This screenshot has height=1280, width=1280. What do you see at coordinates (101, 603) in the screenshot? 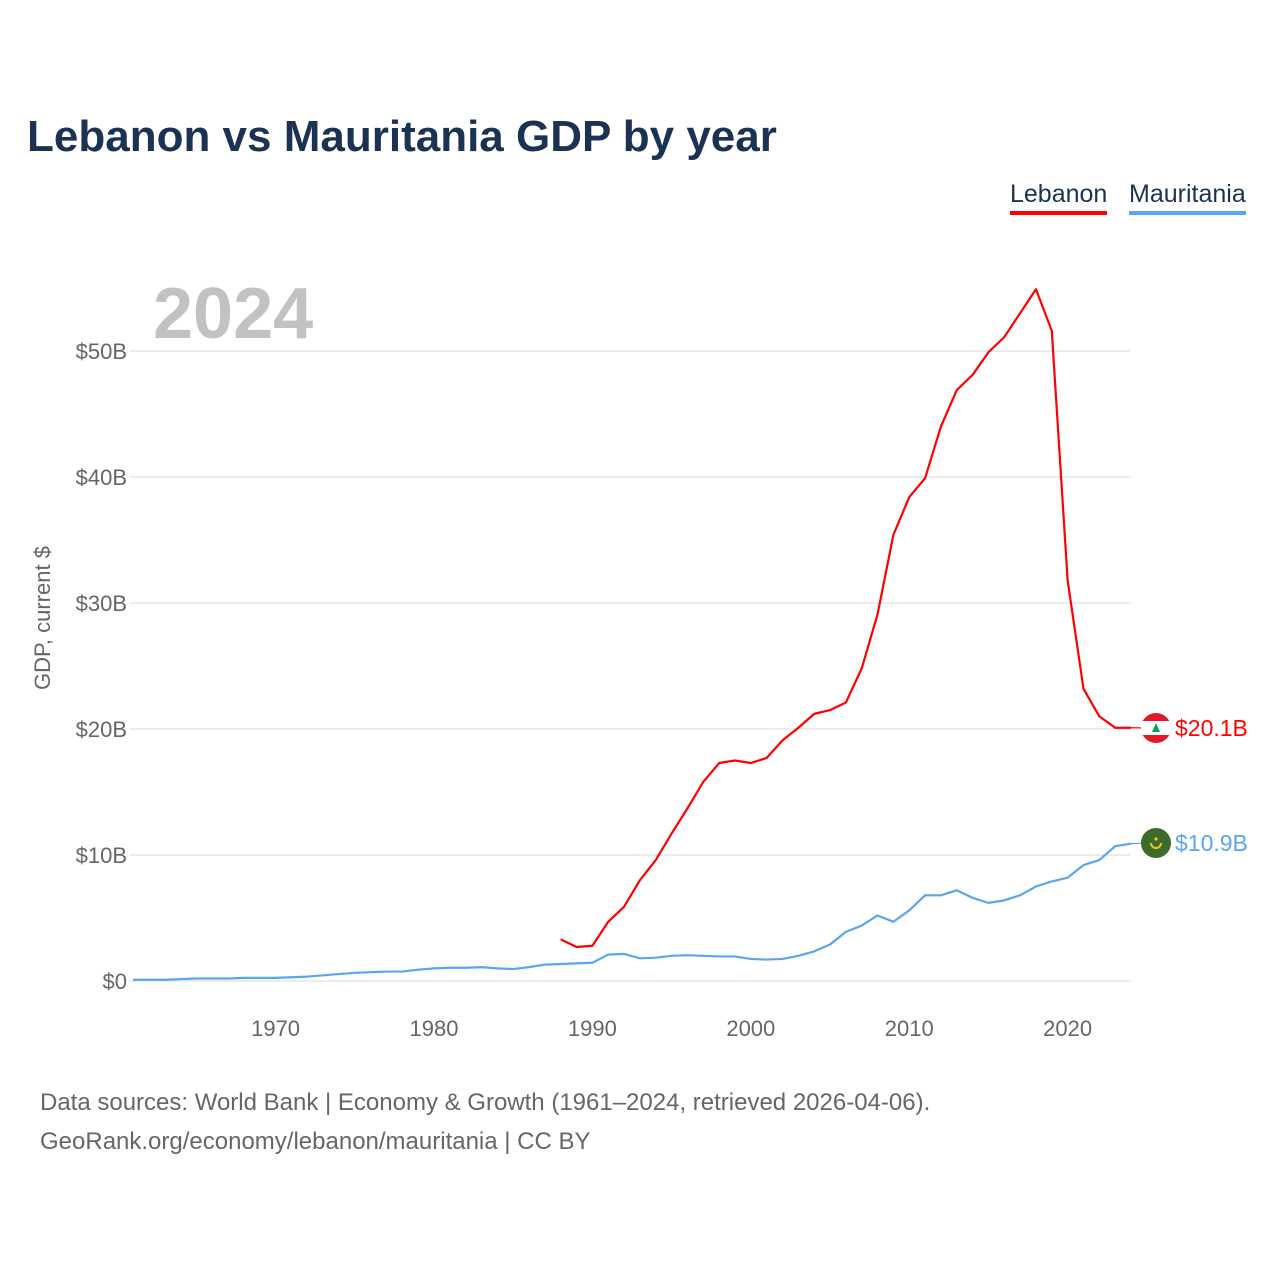
I see `y-tick-label: $30B` at bounding box center [101, 603].